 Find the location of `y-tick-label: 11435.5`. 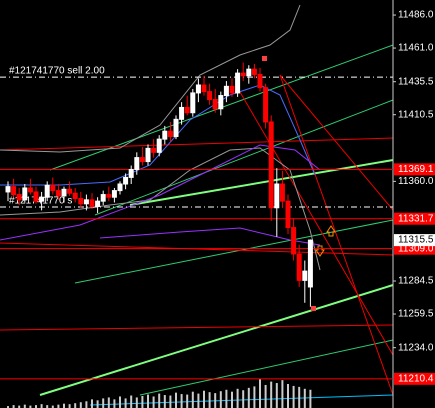

y-tick-label: 11435.5 is located at coordinates (416, 81).